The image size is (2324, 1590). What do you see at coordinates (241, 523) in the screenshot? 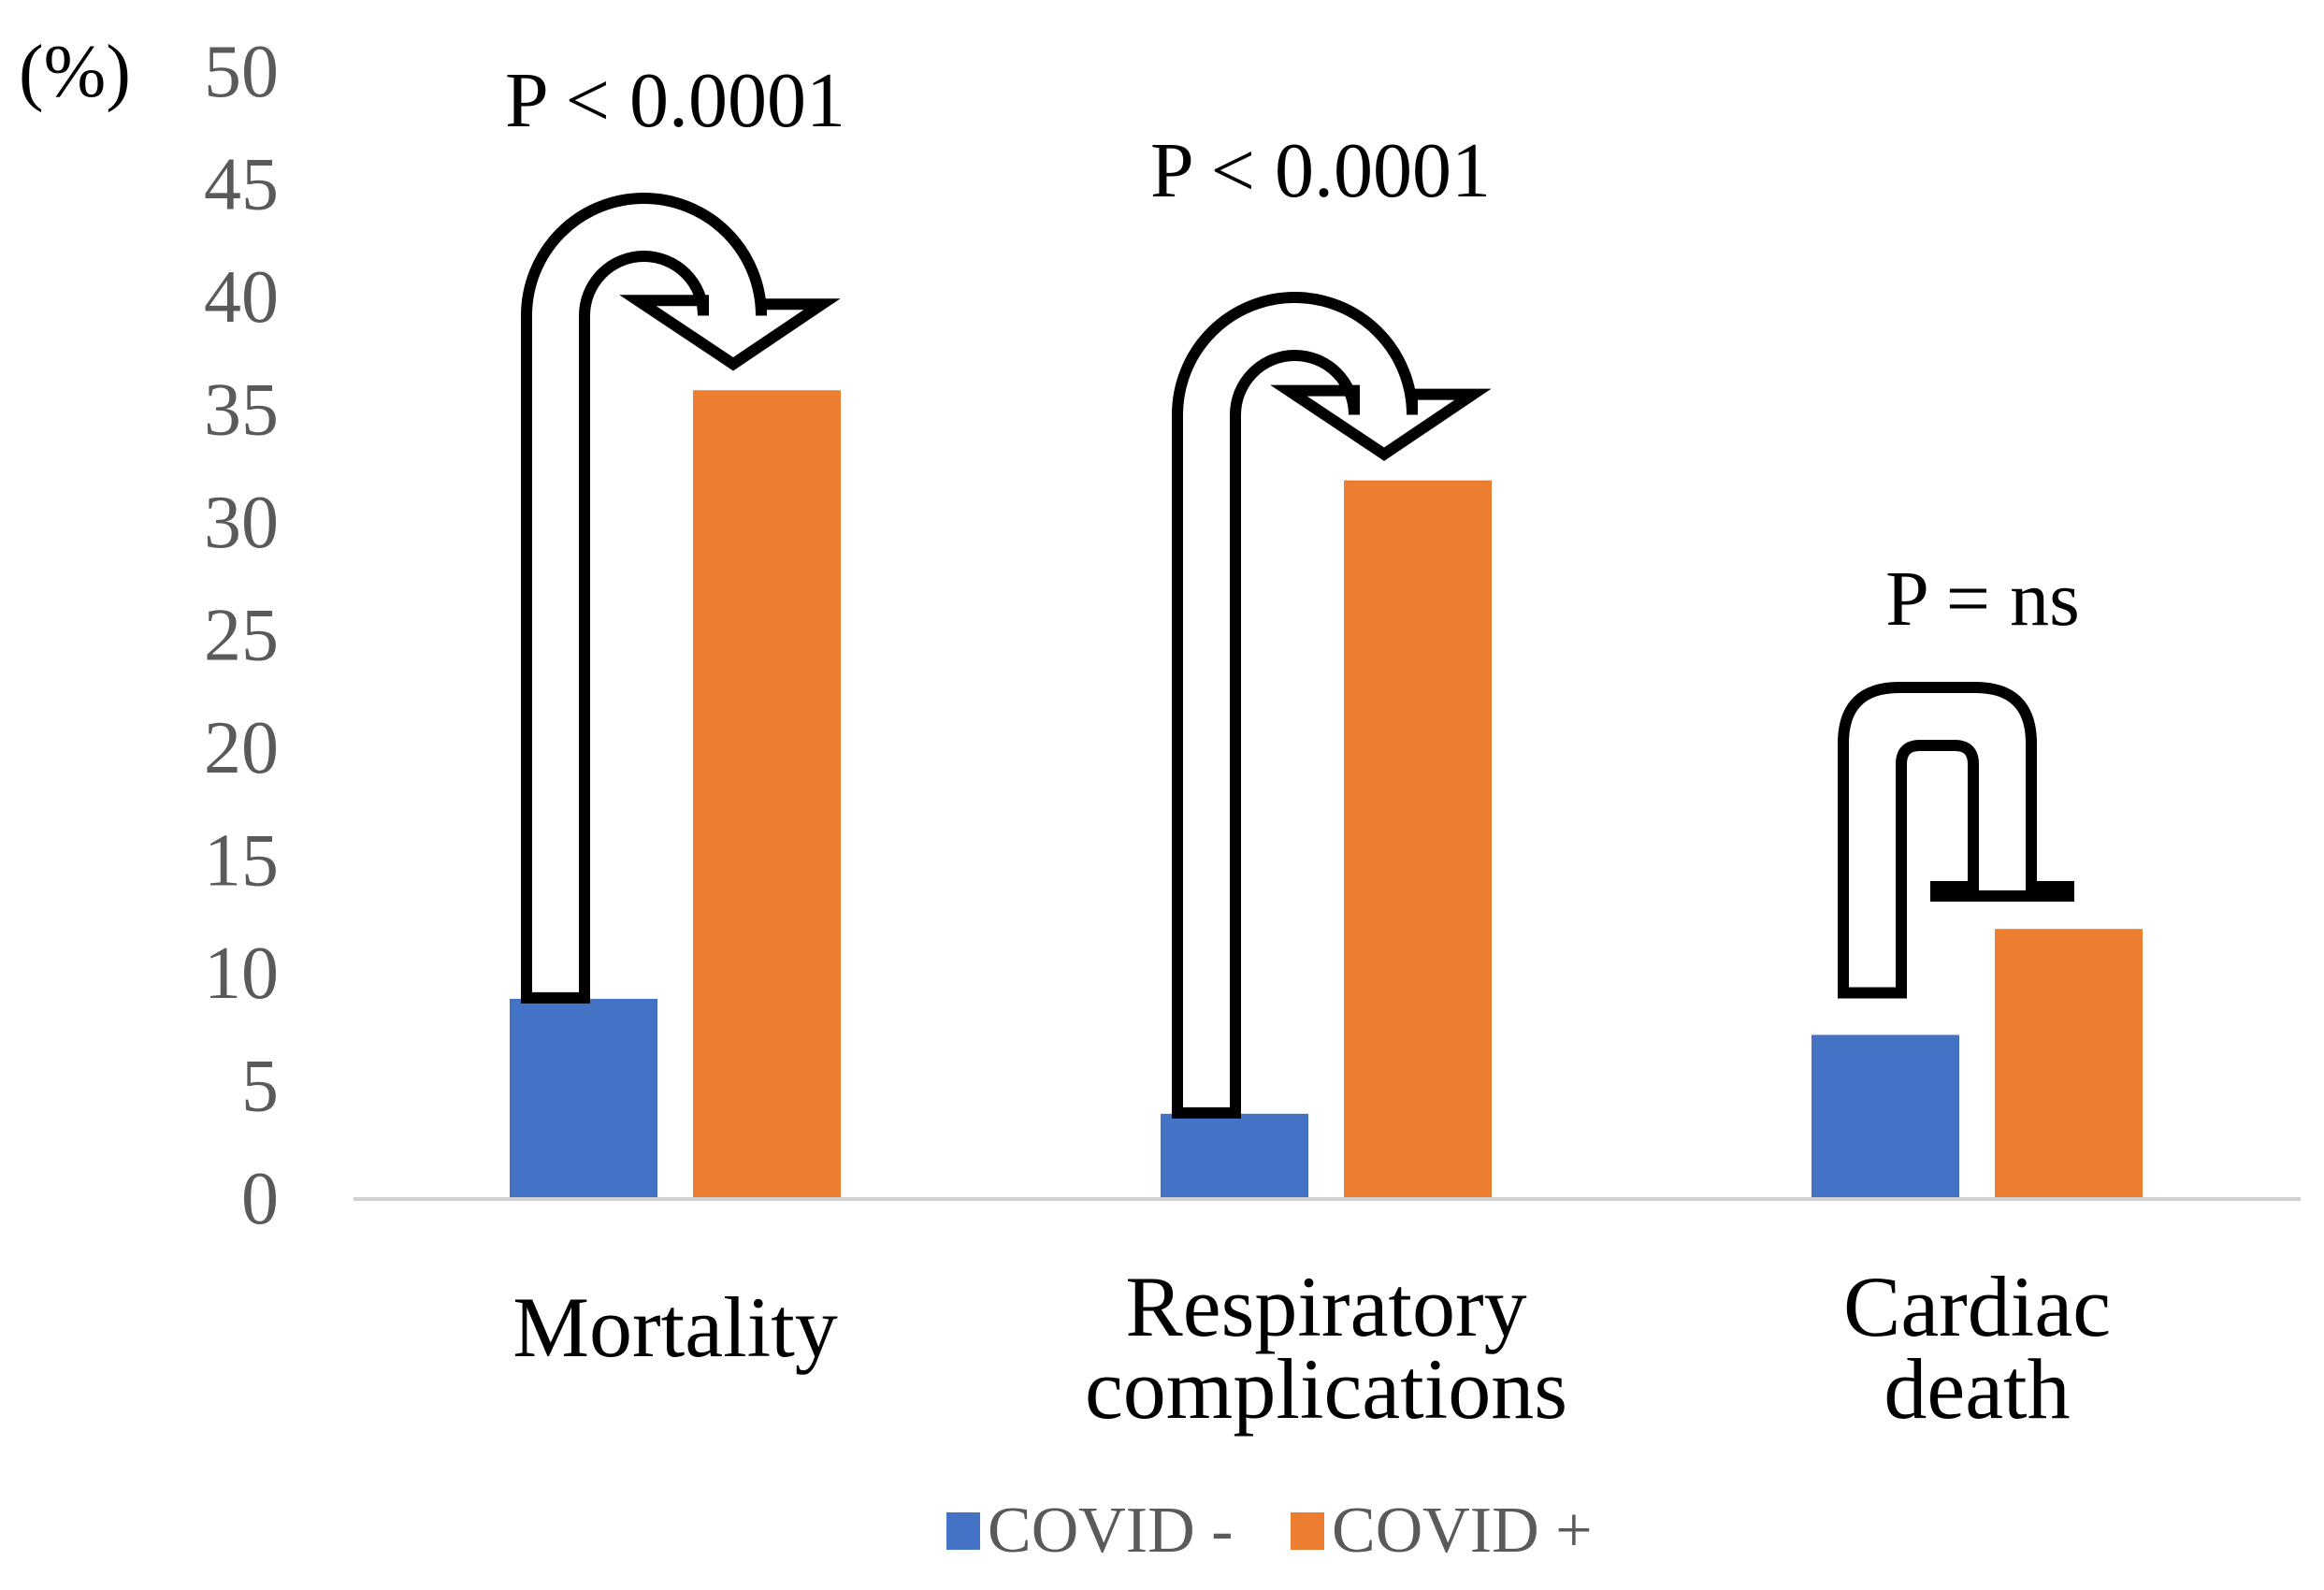
I see `y-tick-label: 30` at bounding box center [241, 523].